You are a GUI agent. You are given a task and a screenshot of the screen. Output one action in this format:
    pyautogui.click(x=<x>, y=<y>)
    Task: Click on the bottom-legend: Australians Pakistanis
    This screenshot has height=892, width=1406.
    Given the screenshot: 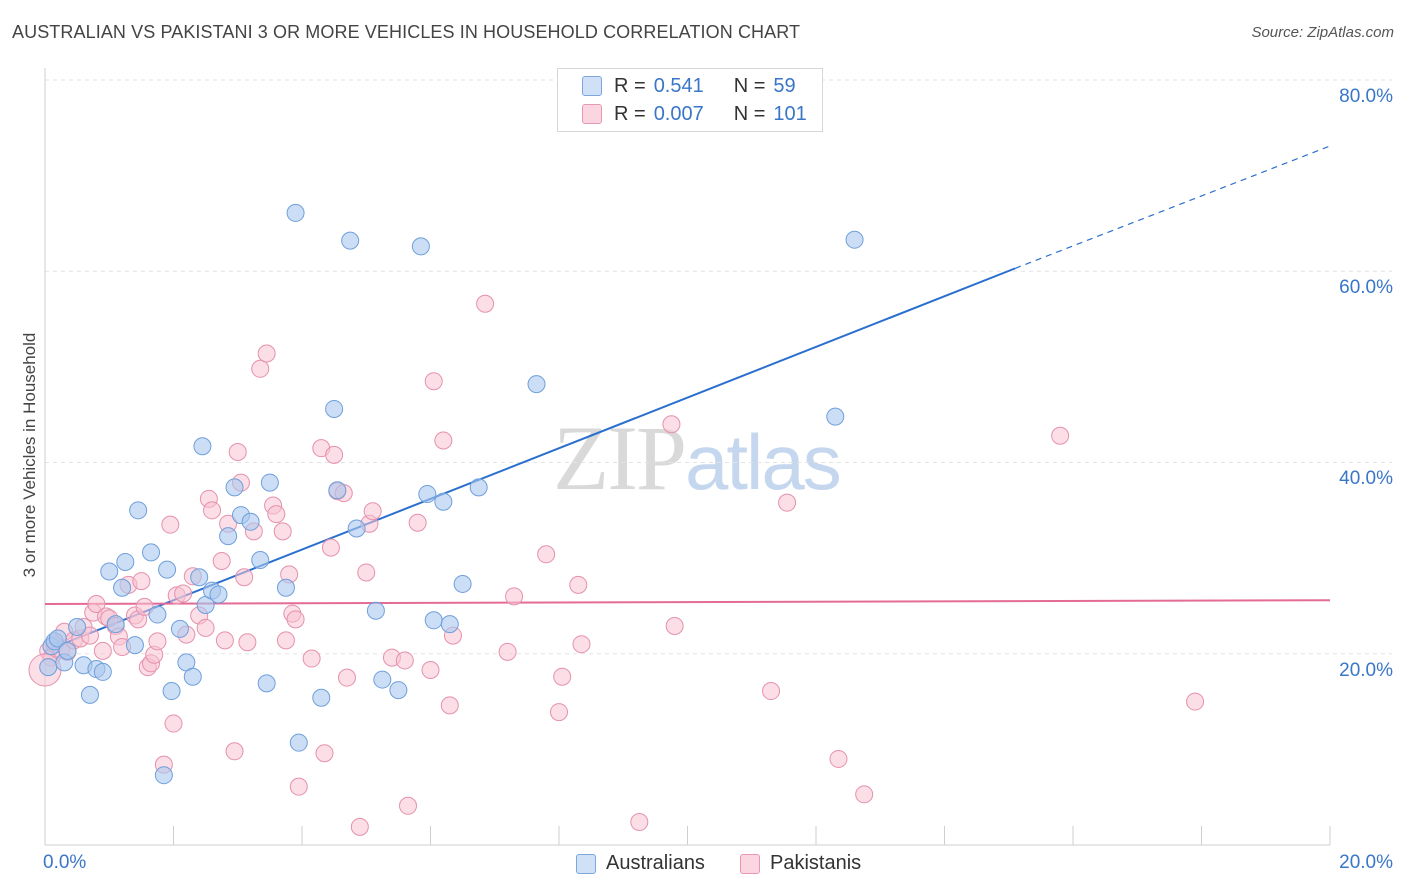 What is the action you would take?
    pyautogui.click(x=703, y=865)
    